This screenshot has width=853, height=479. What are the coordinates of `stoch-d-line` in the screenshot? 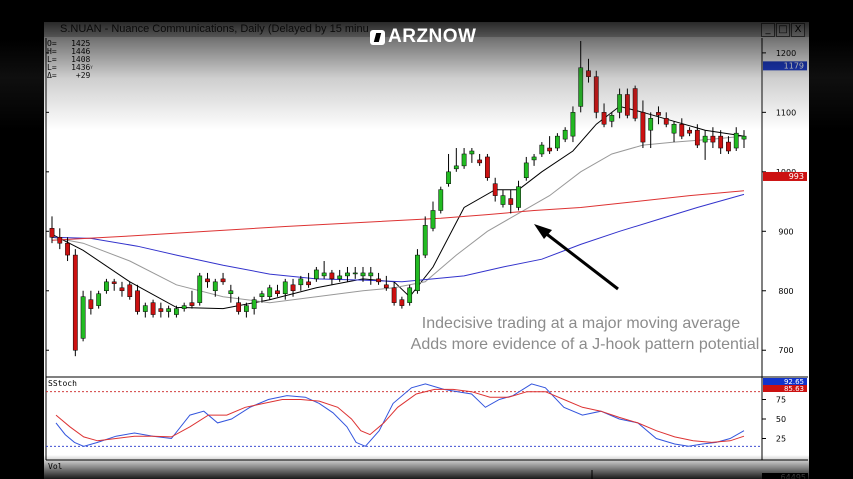 It's located at (400, 415).